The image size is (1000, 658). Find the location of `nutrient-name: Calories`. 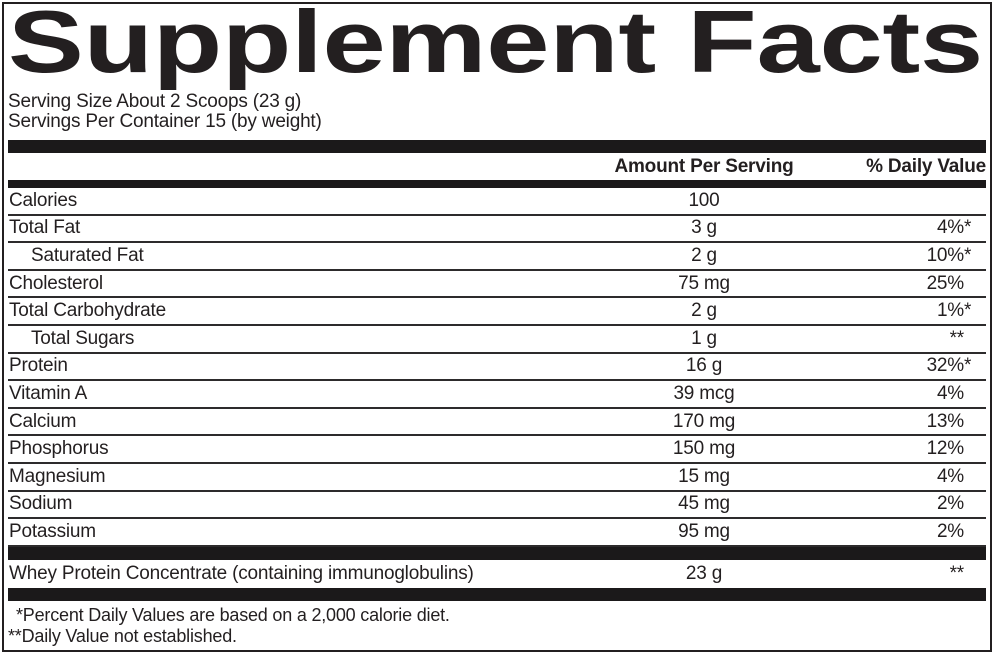

nutrient-name: Calories is located at coordinates (43, 200).